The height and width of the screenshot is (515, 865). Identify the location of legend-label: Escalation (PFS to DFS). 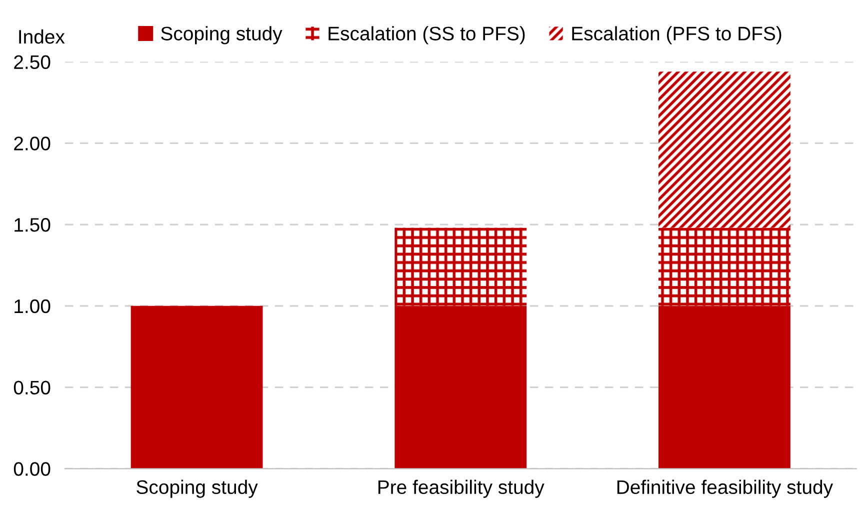
(677, 35).